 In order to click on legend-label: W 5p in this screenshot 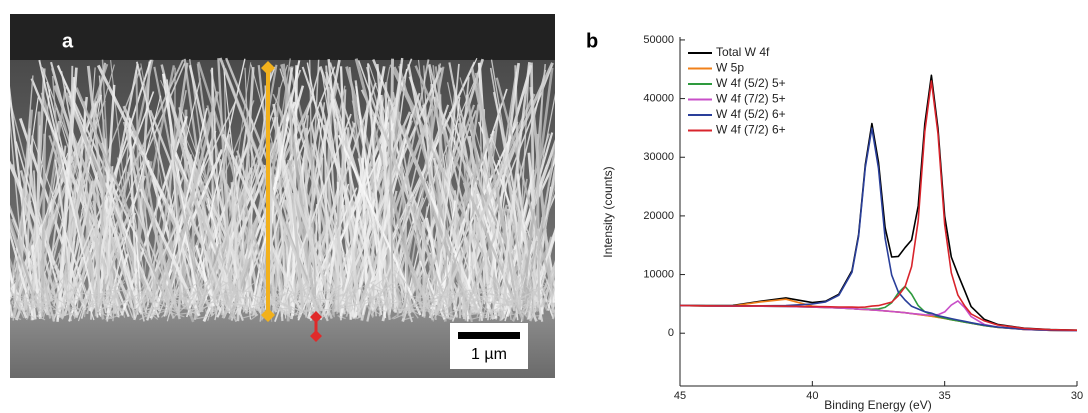, I will do `click(730, 68)`.